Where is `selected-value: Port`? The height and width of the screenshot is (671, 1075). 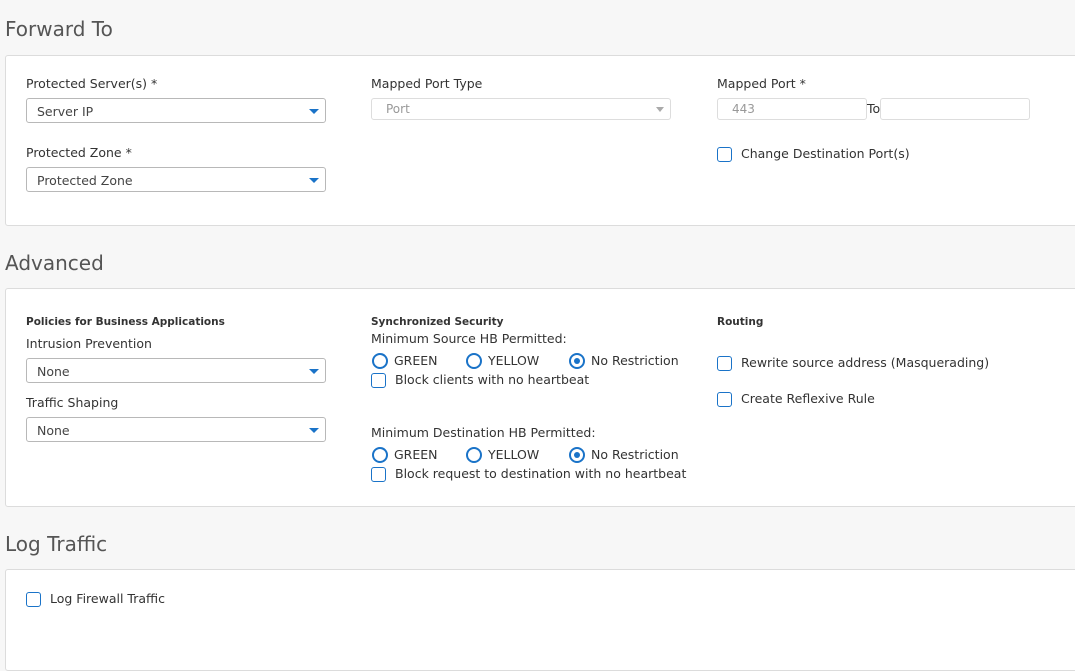
selected-value: Port is located at coordinates (398, 109).